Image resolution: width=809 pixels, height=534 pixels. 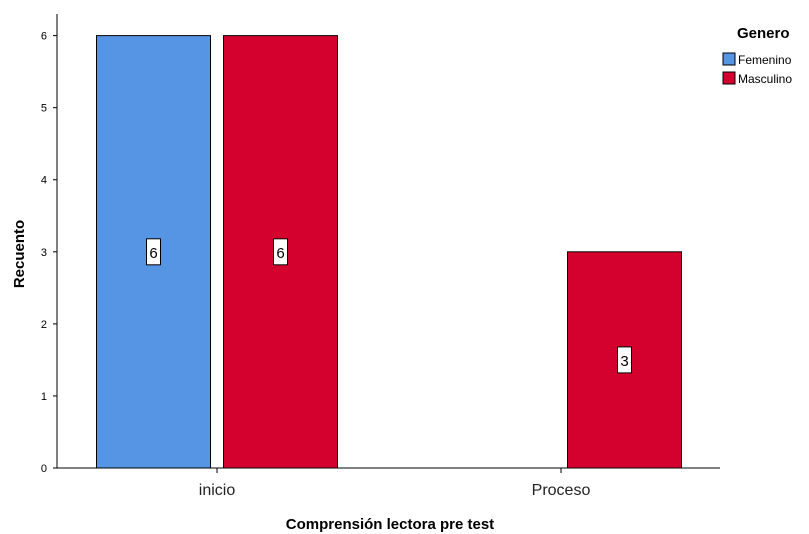 What do you see at coordinates (19, 254) in the screenshot?
I see `y-axis-title: Recuento` at bounding box center [19, 254].